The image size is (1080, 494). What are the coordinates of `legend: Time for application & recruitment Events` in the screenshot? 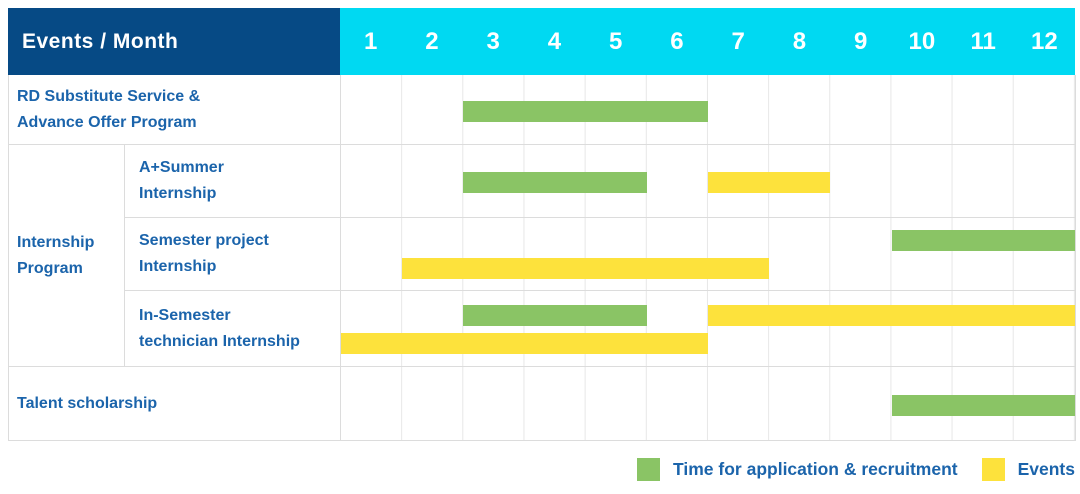 It's located at (856, 469).